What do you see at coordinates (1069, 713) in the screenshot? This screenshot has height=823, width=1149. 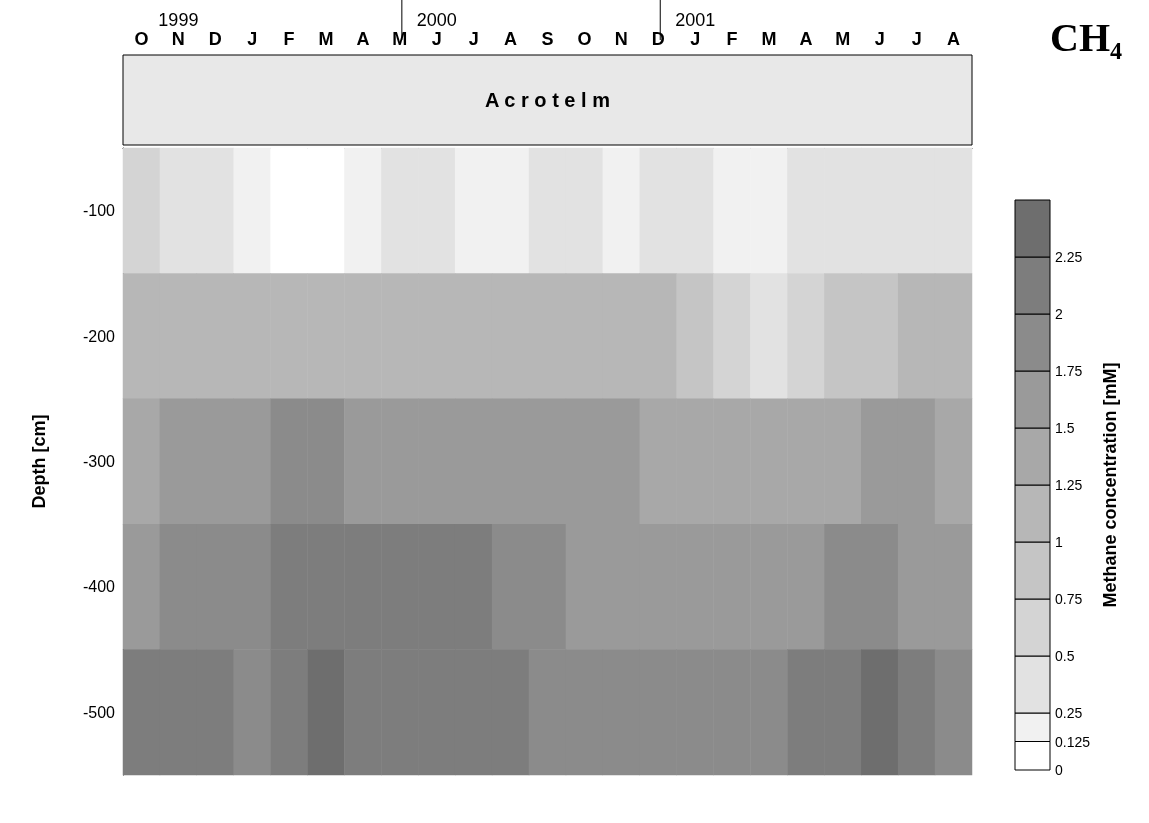 I see `color-bar-label: 0.25` at bounding box center [1069, 713].